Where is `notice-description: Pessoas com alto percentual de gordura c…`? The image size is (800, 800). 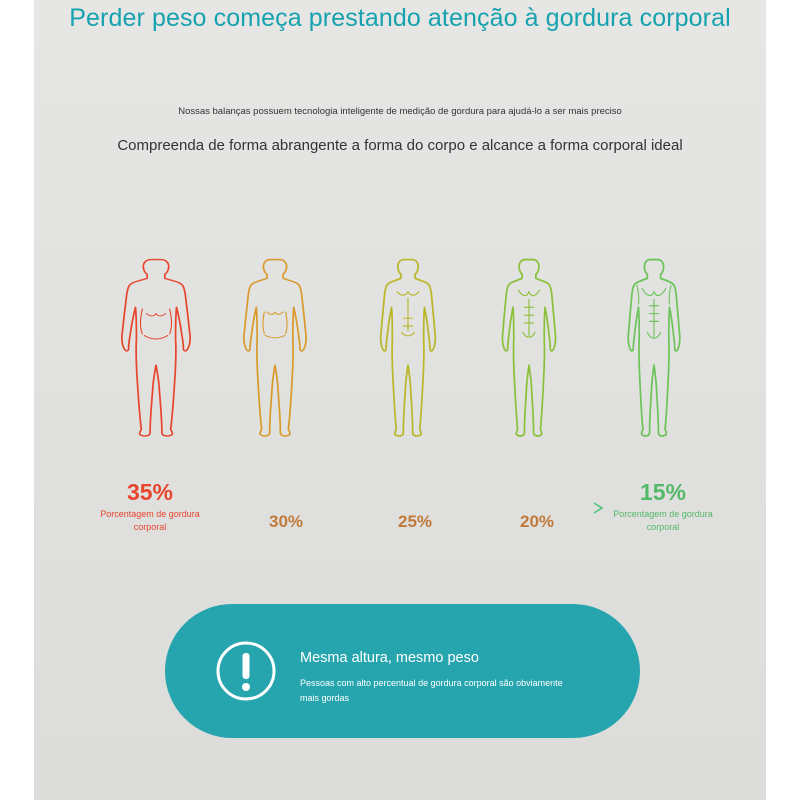 notice-description: Pessoas com alto percentual de gordura c… is located at coordinates (431, 690).